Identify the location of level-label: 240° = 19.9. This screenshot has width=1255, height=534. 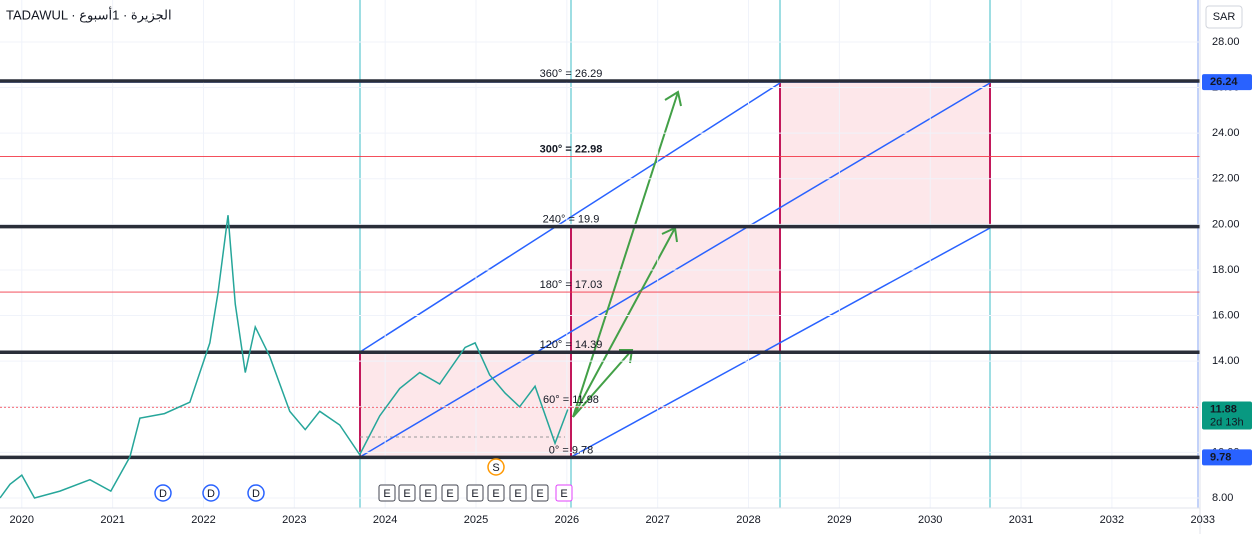
(571, 220).